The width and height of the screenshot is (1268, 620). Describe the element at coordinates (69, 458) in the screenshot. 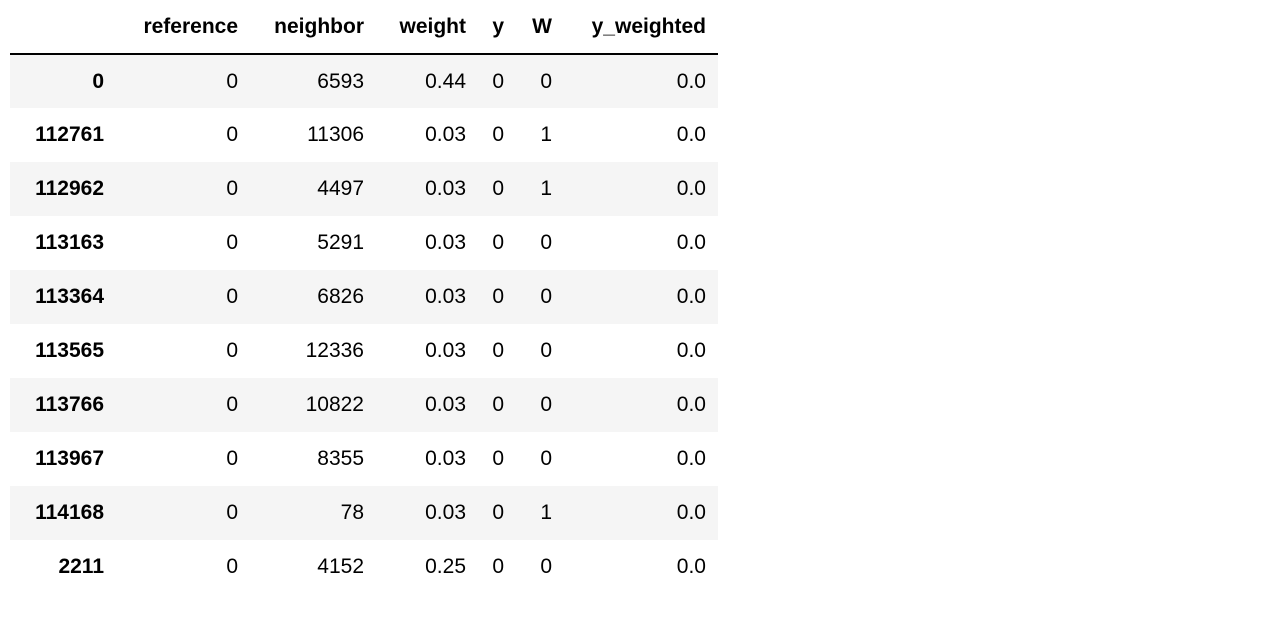

I see `row-index: 113967` at that location.